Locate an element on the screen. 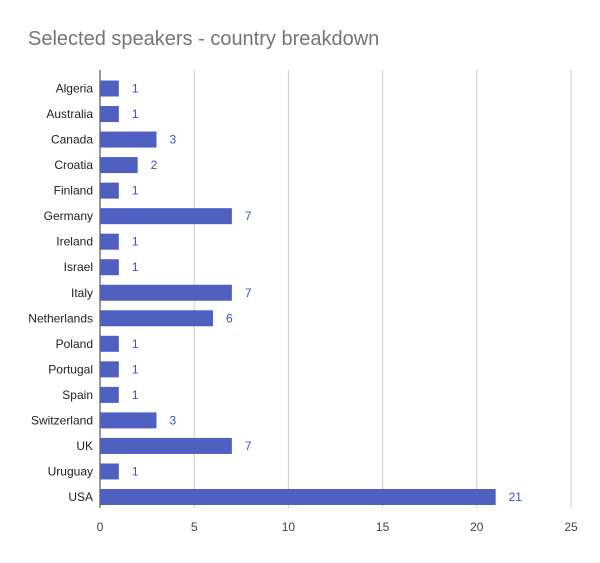 The image size is (600, 563). category-label: Netherlands is located at coordinates (60, 318).